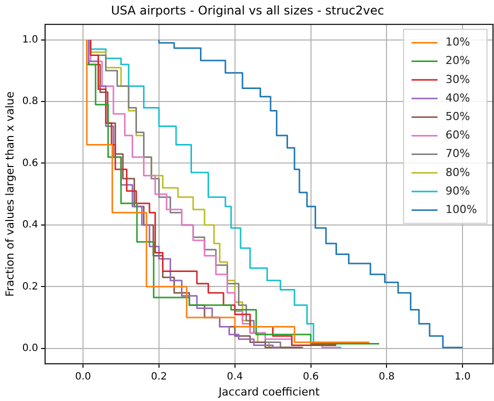 The width and height of the screenshot is (494, 401). I want to click on y-tick-label: 1.0, so click(30, 40).